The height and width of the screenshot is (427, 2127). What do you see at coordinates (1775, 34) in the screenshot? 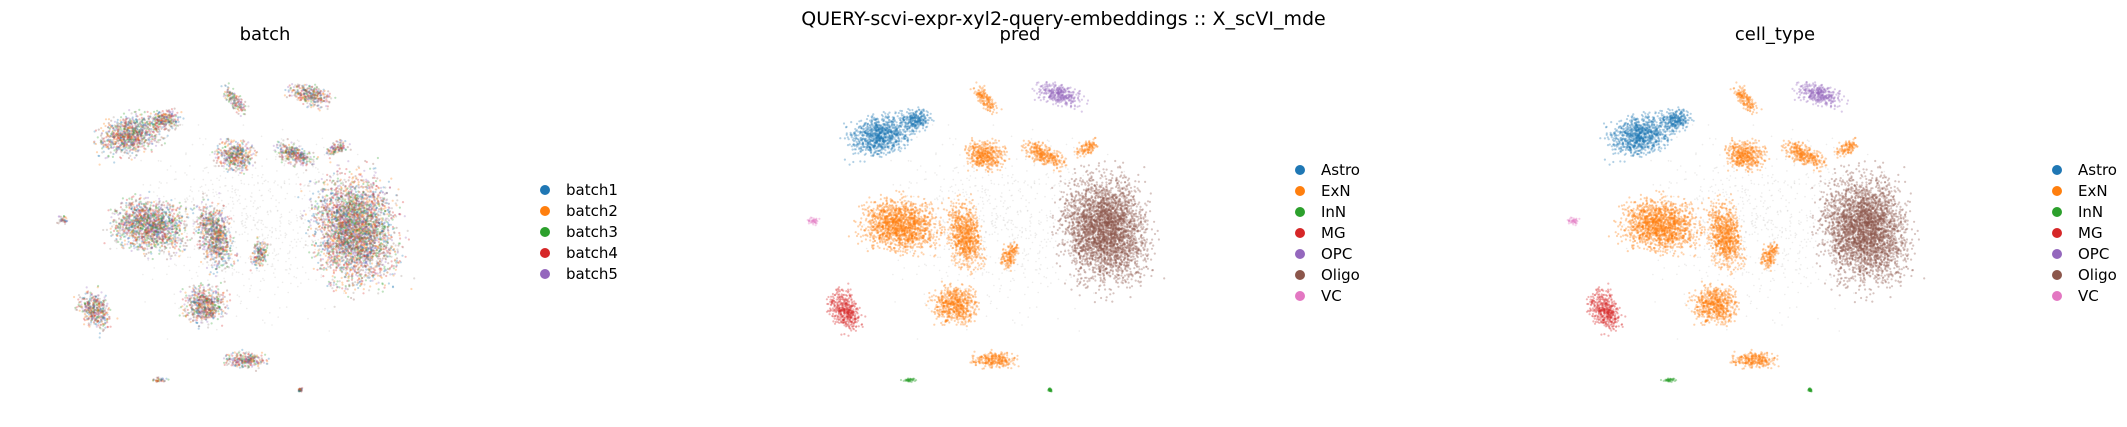
I see `panel-title: cell_type` at bounding box center [1775, 34].